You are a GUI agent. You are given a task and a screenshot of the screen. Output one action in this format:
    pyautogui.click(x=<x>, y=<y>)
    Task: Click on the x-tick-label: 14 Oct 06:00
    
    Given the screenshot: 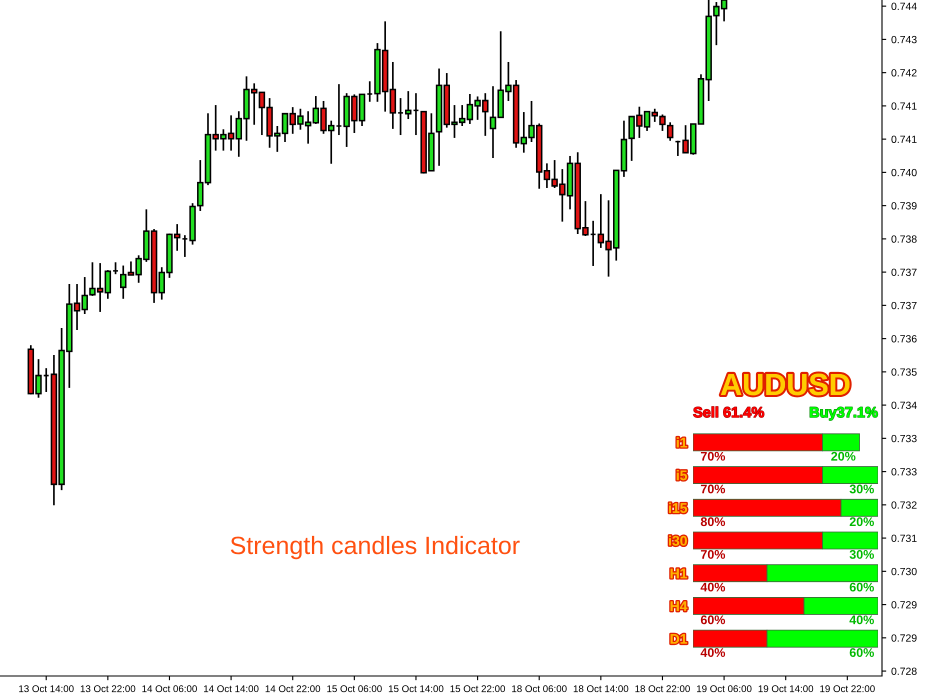 What is the action you would take?
    pyautogui.click(x=169, y=688)
    